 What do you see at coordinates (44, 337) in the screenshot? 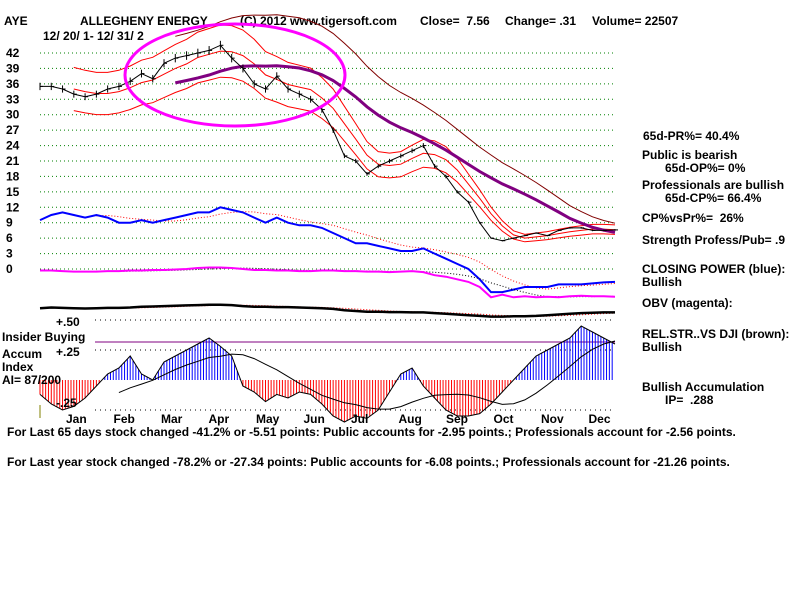
I see `insider-buying-label: Insider Buying` at bounding box center [44, 337].